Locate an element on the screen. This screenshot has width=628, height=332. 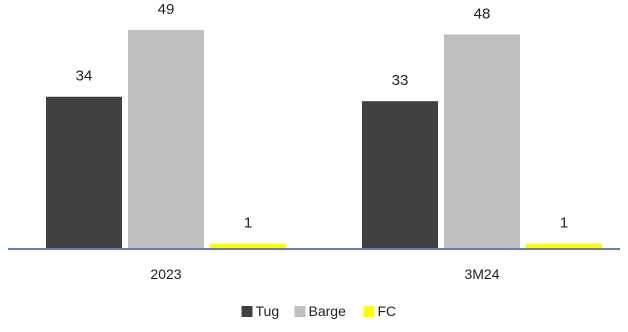
bar-fc-3m24 is located at coordinates (564, 245).